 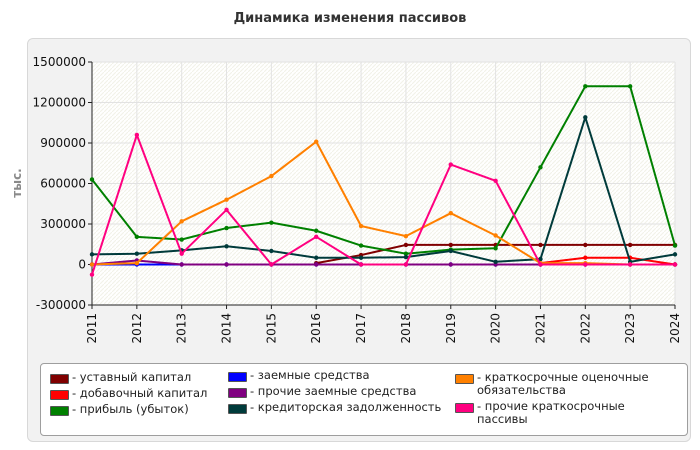 I want to click on y-axis-label: тыс., so click(x=17, y=182).